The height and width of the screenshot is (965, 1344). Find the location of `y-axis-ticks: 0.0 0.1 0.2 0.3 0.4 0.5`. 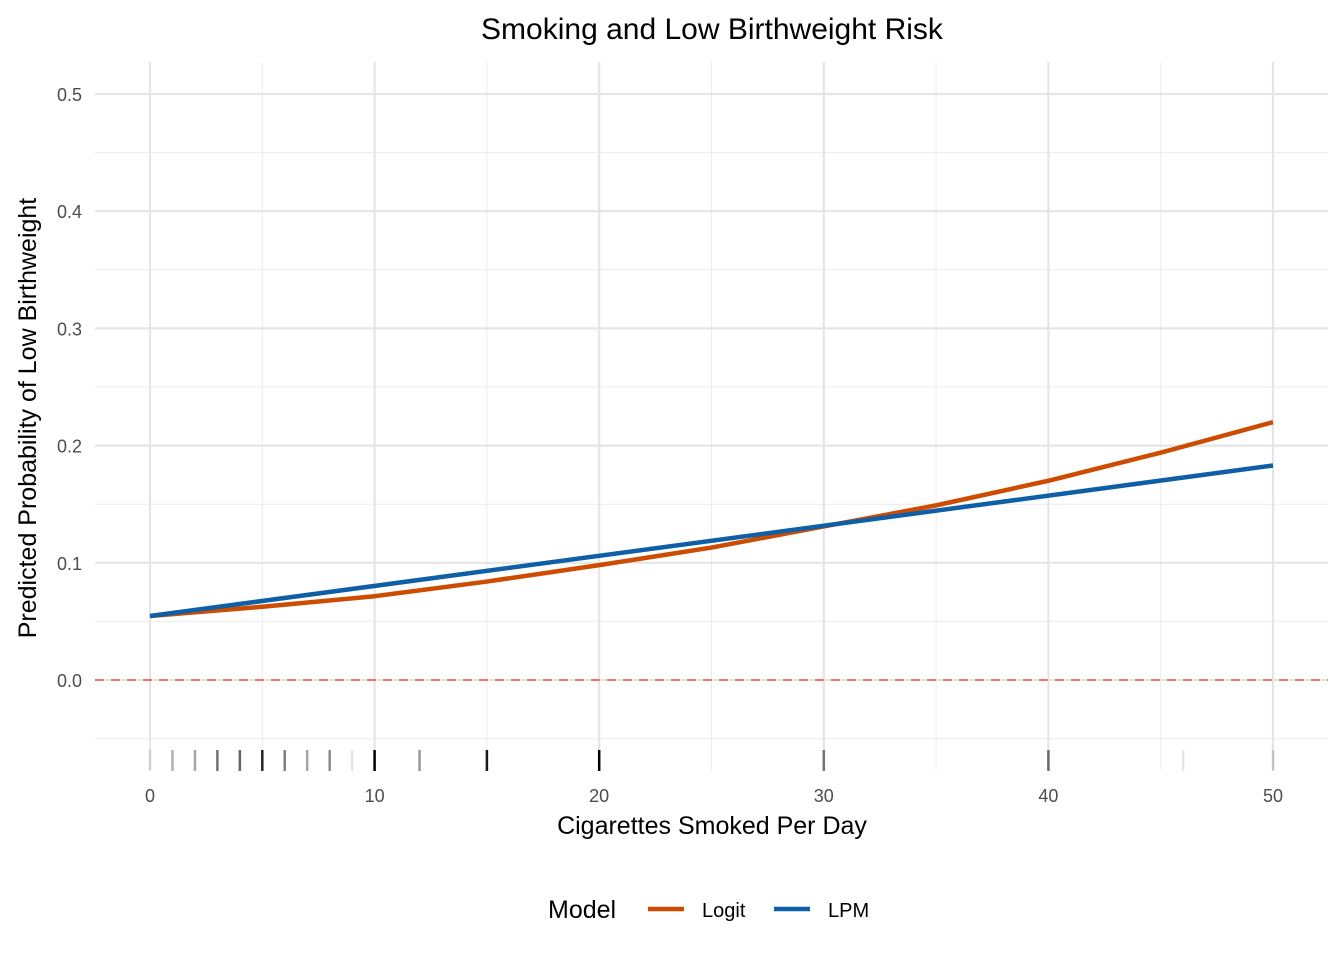

y-axis-ticks: 0.0 0.1 0.2 0.3 0.4 0.5 is located at coordinates (69, 388).